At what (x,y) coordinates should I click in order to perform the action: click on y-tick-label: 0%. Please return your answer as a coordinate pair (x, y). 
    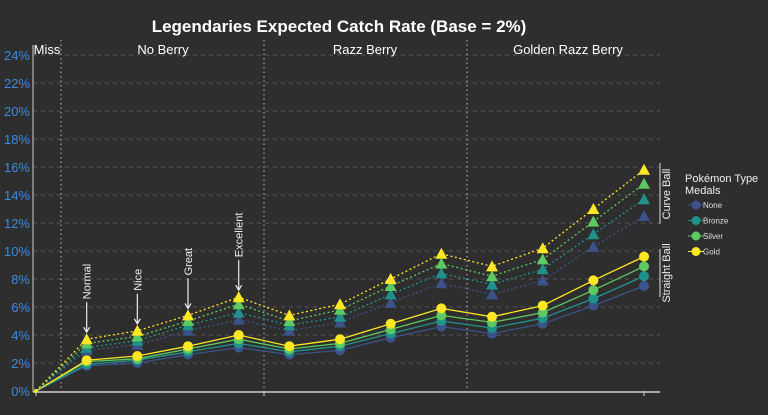
    Looking at the image, I should click on (20, 391).